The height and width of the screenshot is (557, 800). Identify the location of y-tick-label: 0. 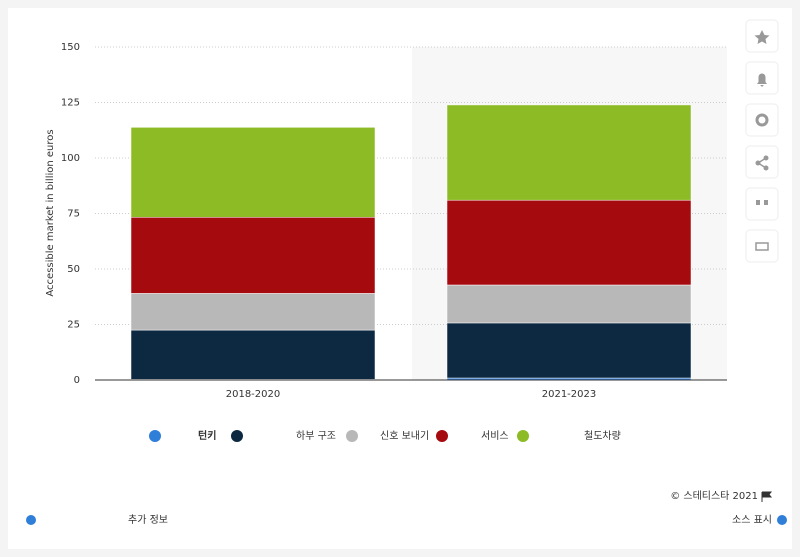
(77, 380).